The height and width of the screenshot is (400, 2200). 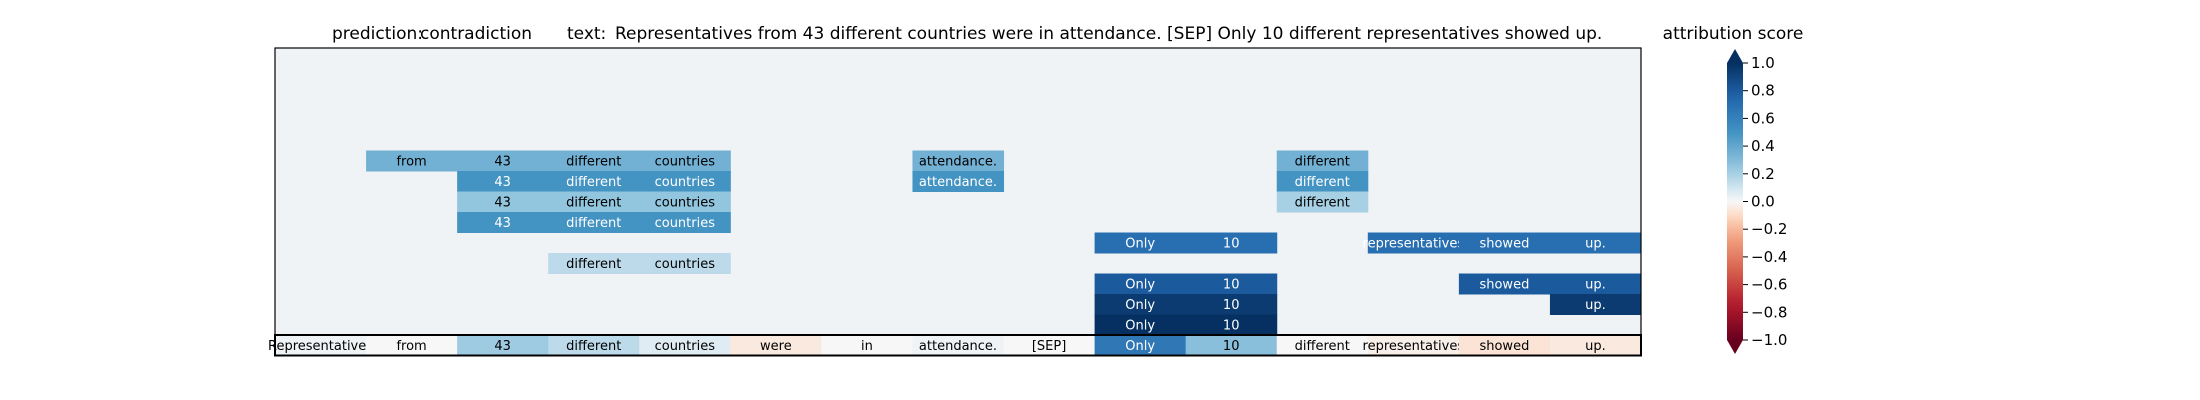 I want to click on summary-token-label: attendance., so click(x=958, y=346).